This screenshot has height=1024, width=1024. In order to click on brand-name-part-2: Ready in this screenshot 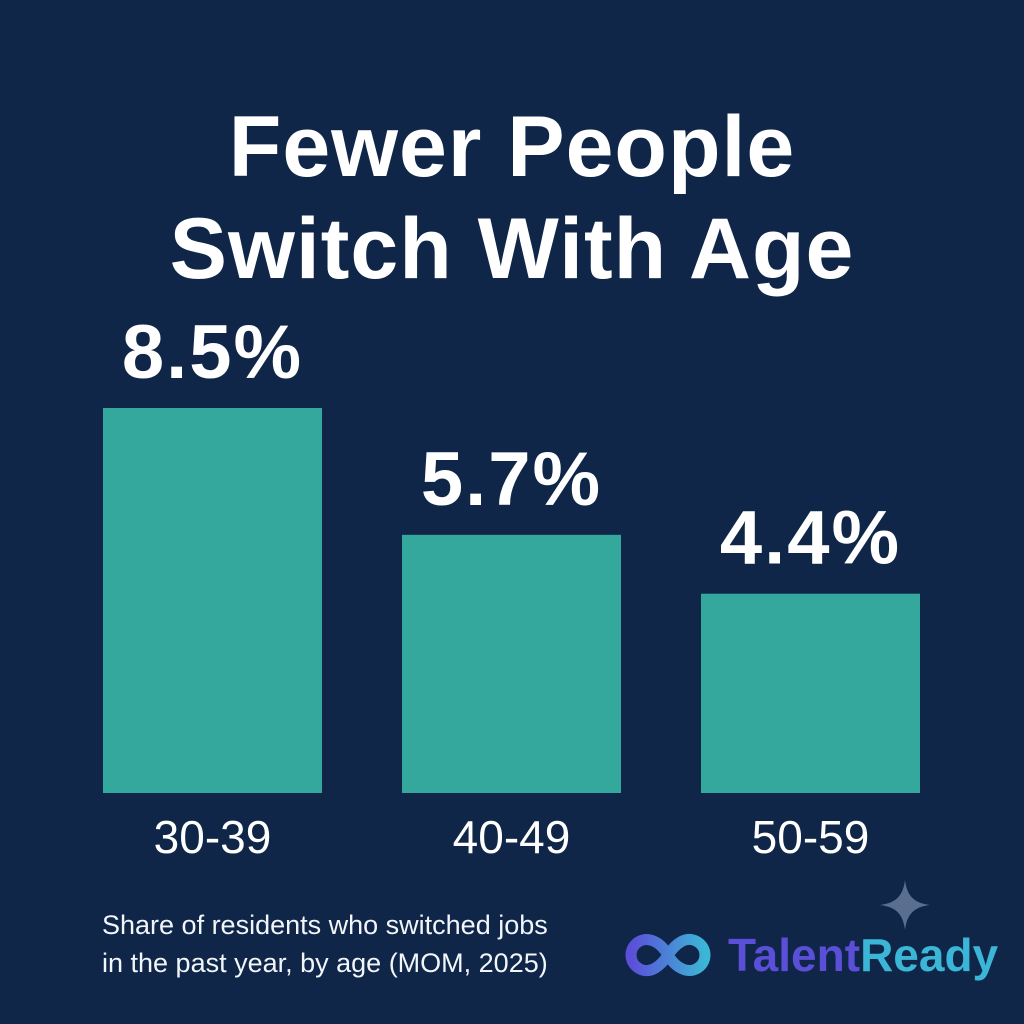, I will do `click(929, 955)`.